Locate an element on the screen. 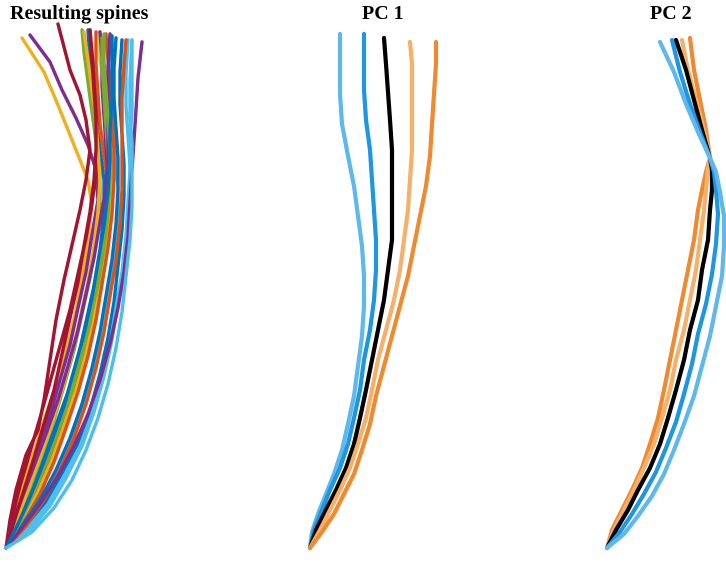 The height and width of the screenshot is (566, 726). panel-title-resulting-spines: Resulting spines is located at coordinates (79, 13).